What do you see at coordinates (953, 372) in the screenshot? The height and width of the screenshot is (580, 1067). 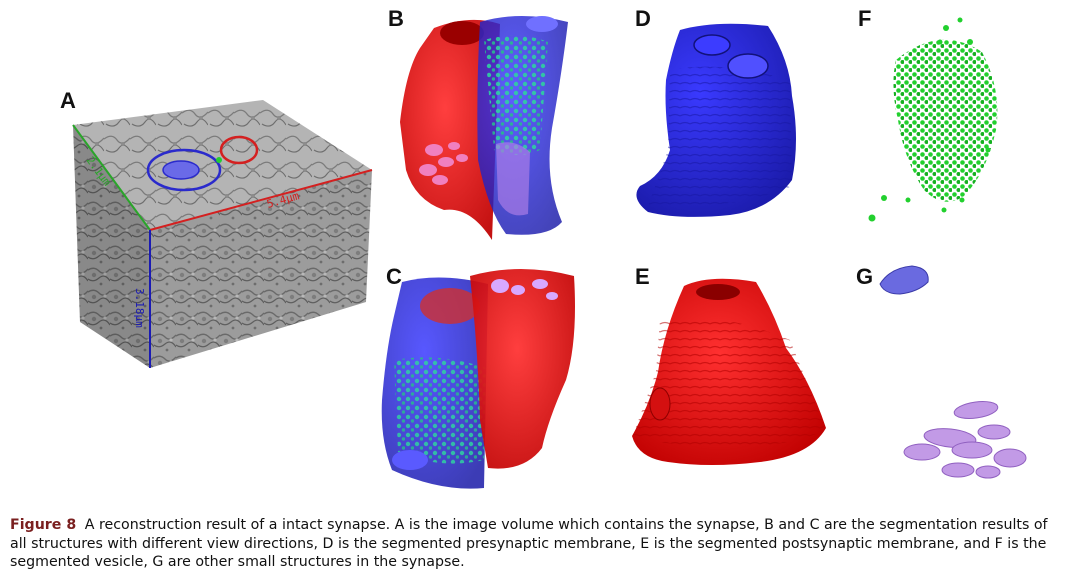 I see `small-structures-render` at bounding box center [953, 372].